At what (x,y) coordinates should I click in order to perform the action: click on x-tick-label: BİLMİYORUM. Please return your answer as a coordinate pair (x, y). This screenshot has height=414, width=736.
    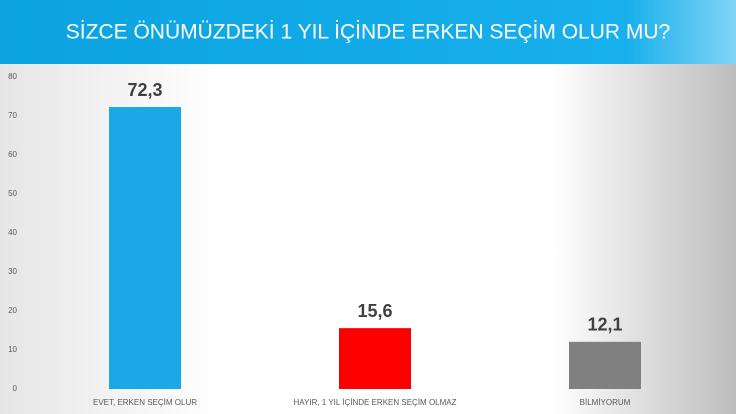
    Looking at the image, I should click on (605, 402).